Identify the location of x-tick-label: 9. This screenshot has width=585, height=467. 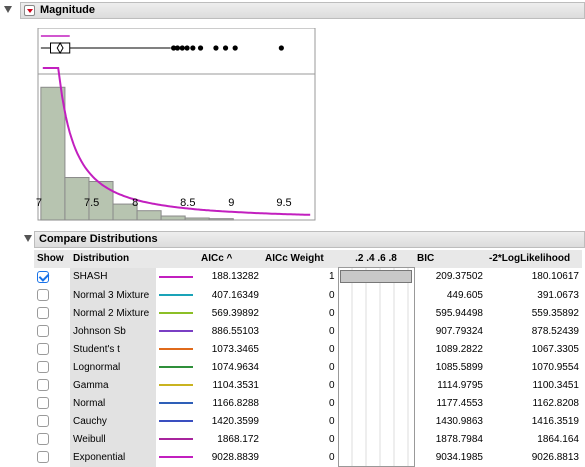
(231, 203).